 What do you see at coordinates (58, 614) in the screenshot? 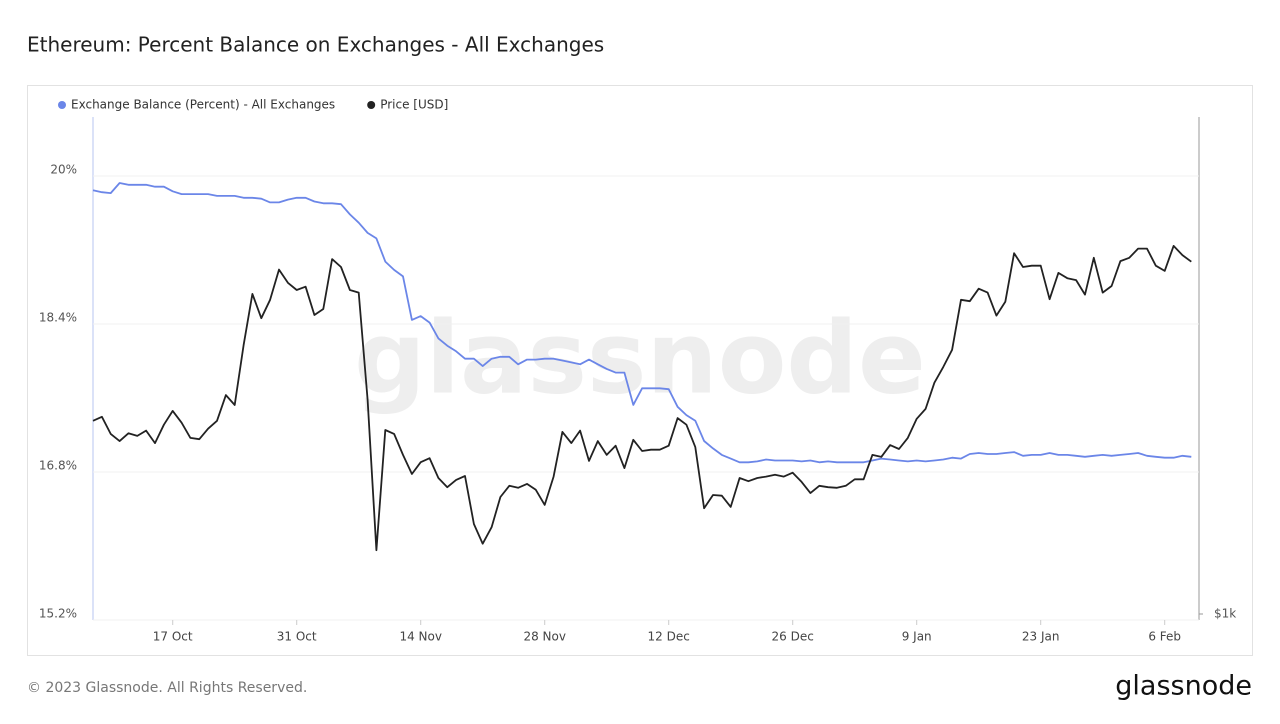
I see `y-tick-label: 15.2%` at bounding box center [58, 614].